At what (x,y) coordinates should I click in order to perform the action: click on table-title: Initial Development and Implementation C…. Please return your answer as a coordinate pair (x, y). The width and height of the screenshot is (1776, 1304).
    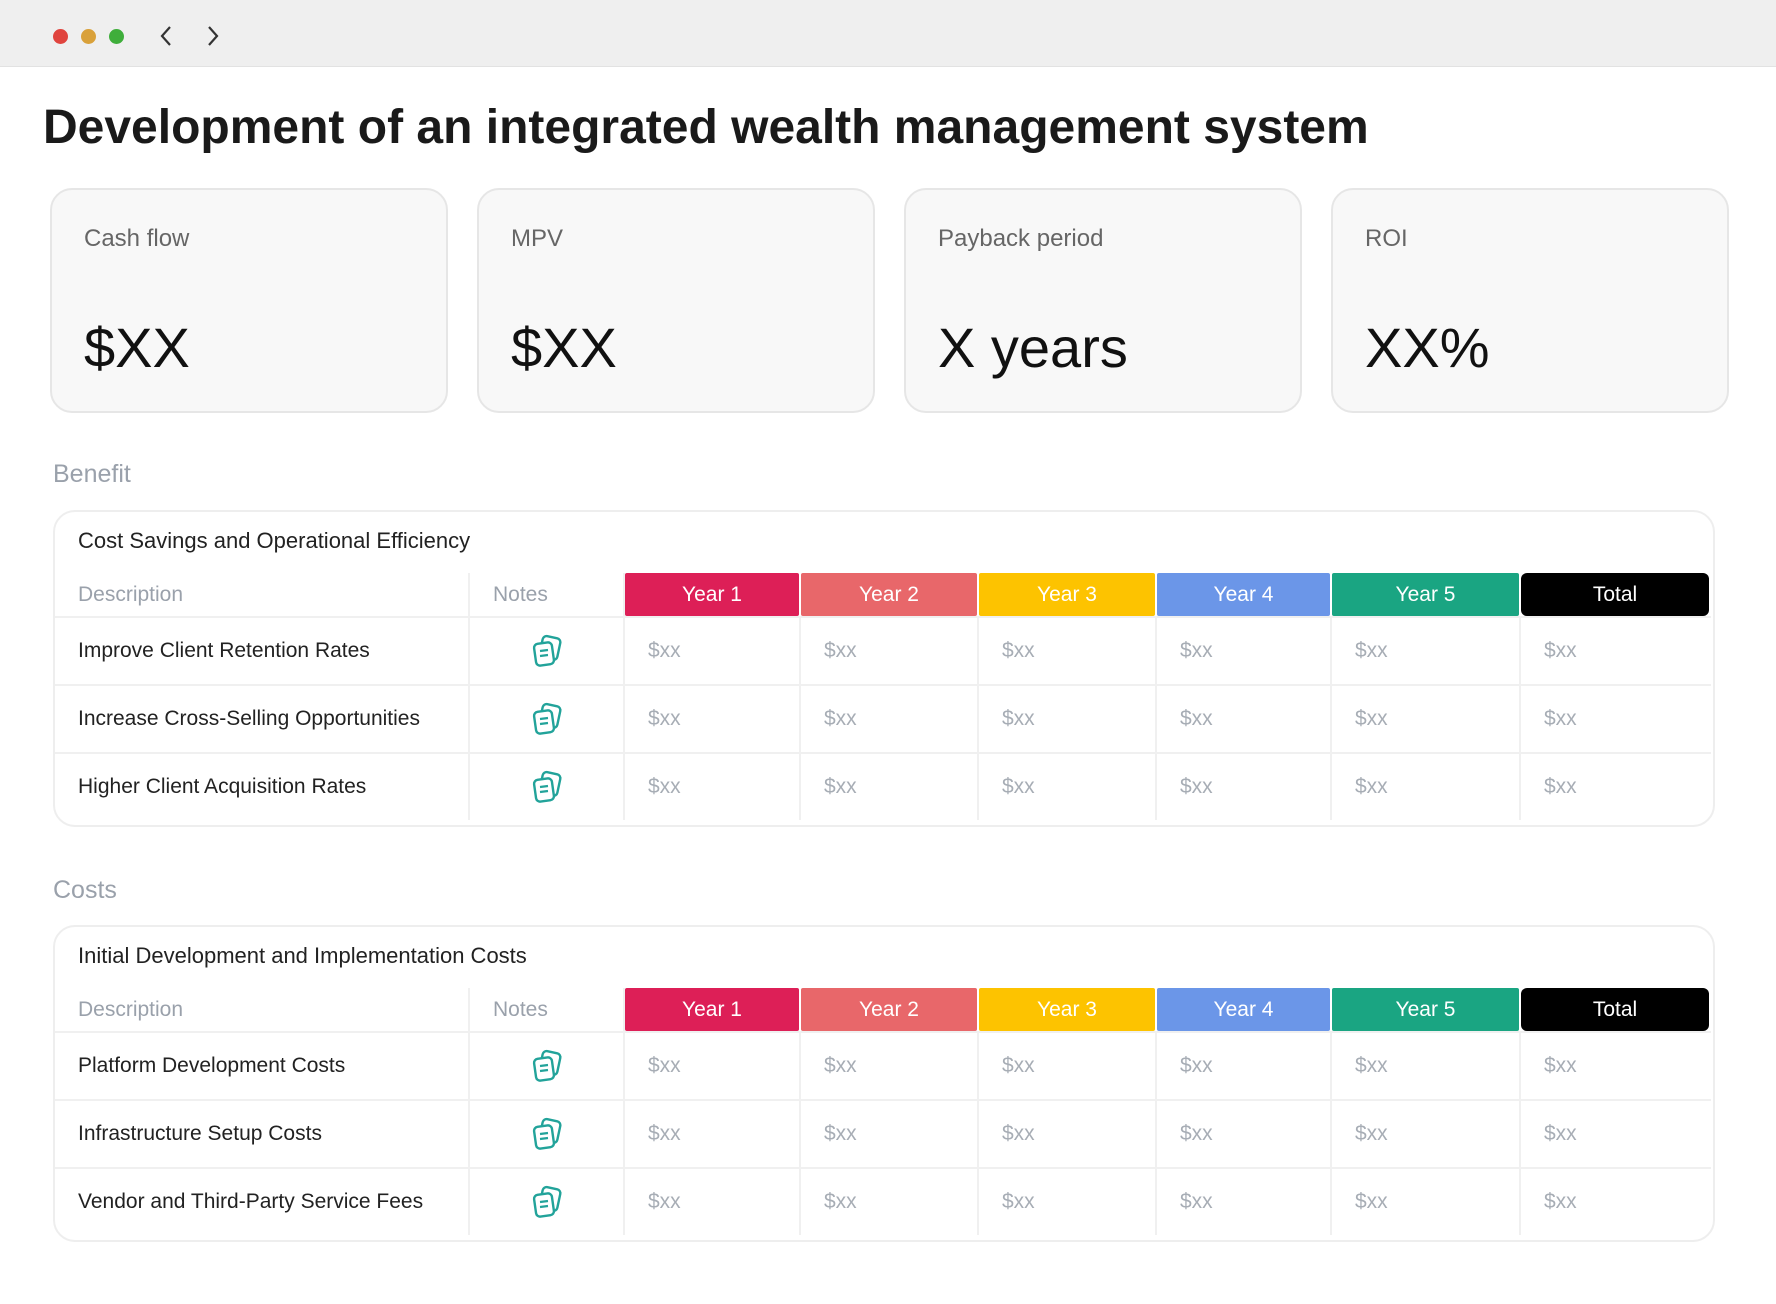
    Looking at the image, I should click on (302, 955).